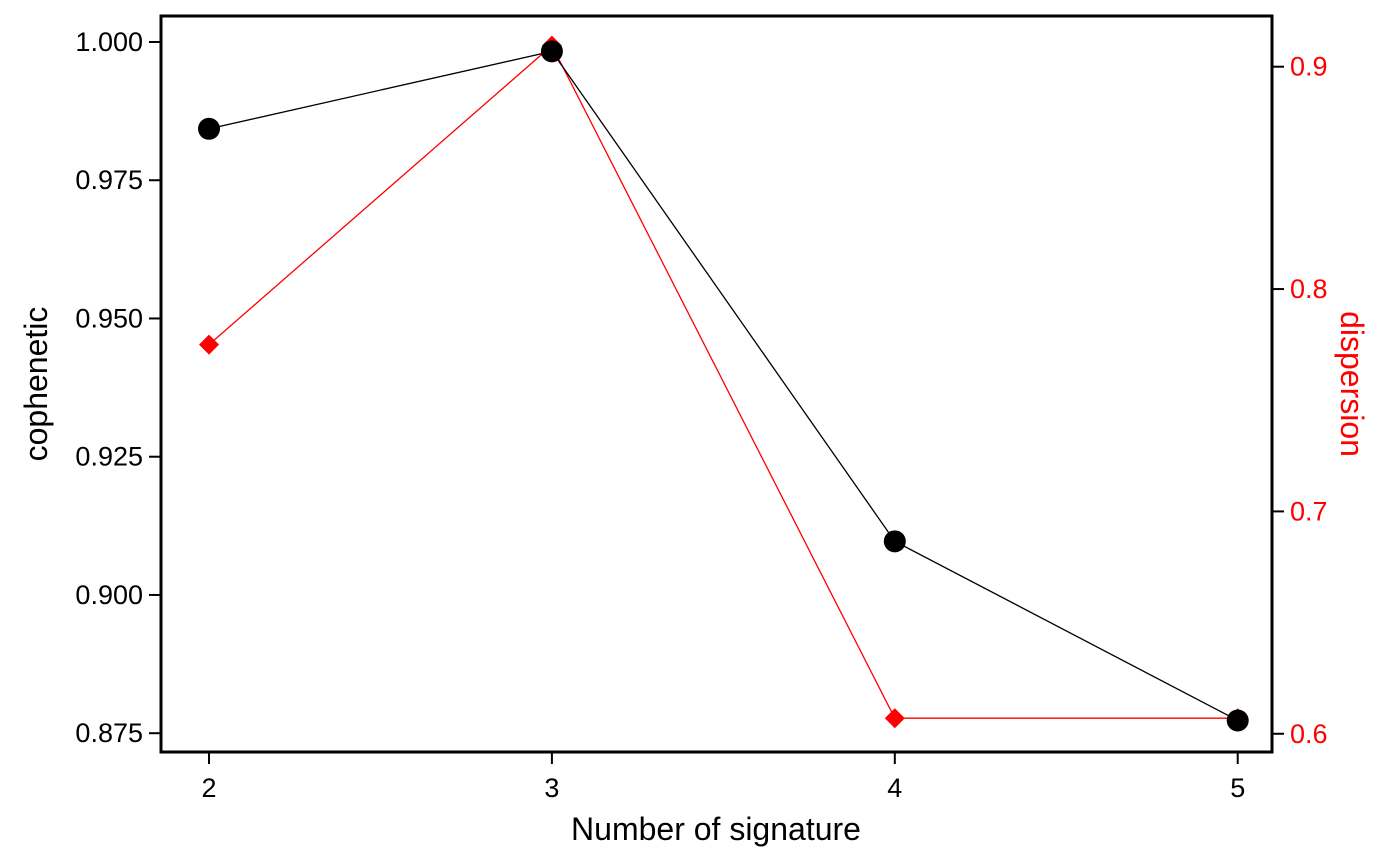  I want to click on right-y-tick-label: 0.8, so click(1309, 289).